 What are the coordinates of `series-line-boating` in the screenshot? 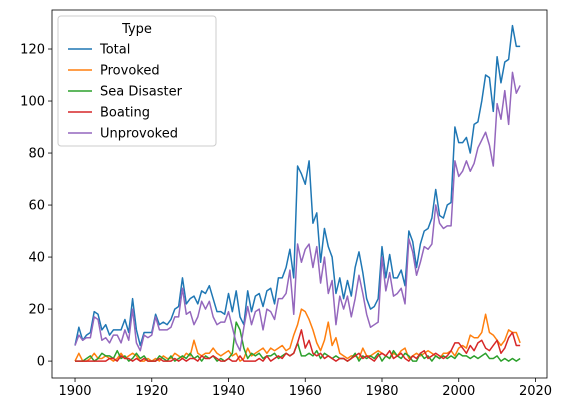 It's located at (298, 345).